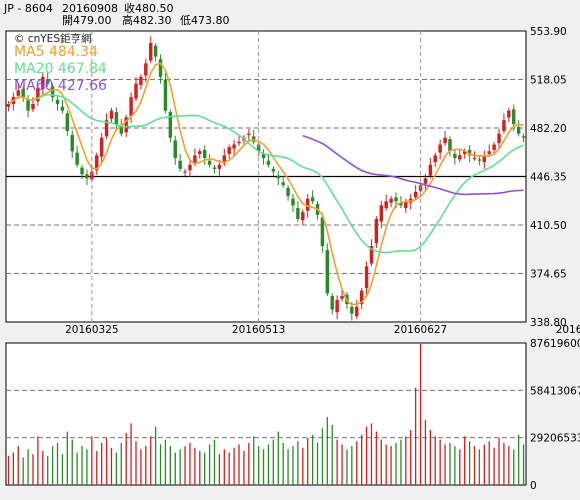  Describe the element at coordinates (548, 226) in the screenshot. I see `price-tick-label: 410.50` at that location.